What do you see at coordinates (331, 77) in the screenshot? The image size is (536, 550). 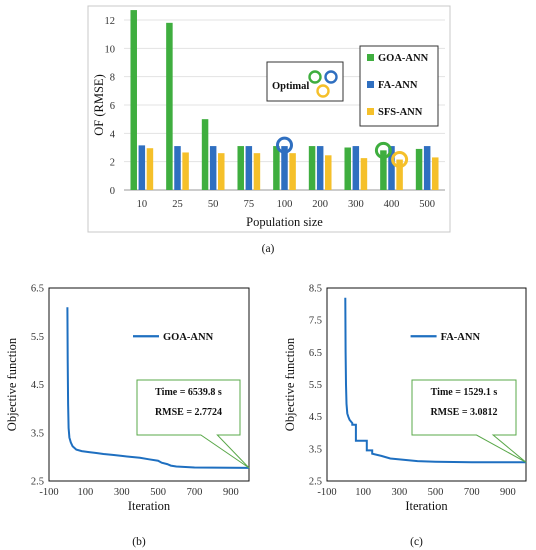 I see `optimal-legend-fa-icon` at bounding box center [331, 77].